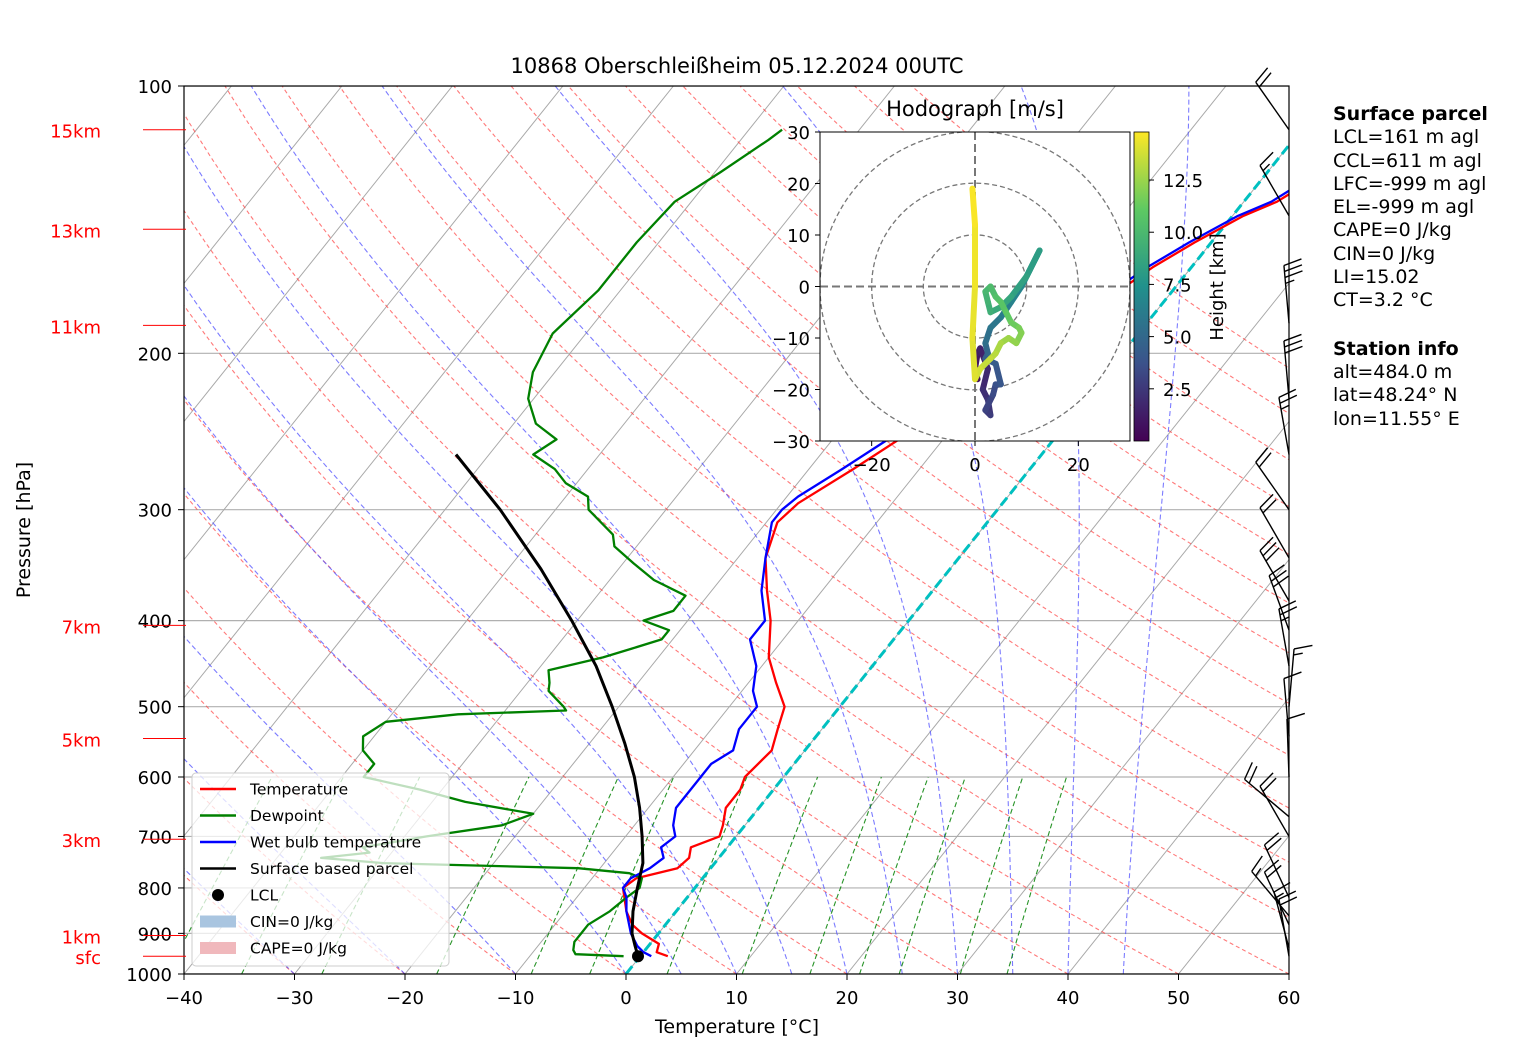 The image size is (1517, 1060). Describe the element at coordinates (798, 236) in the screenshot. I see `hodograph-y-tick-label: 10` at that location.